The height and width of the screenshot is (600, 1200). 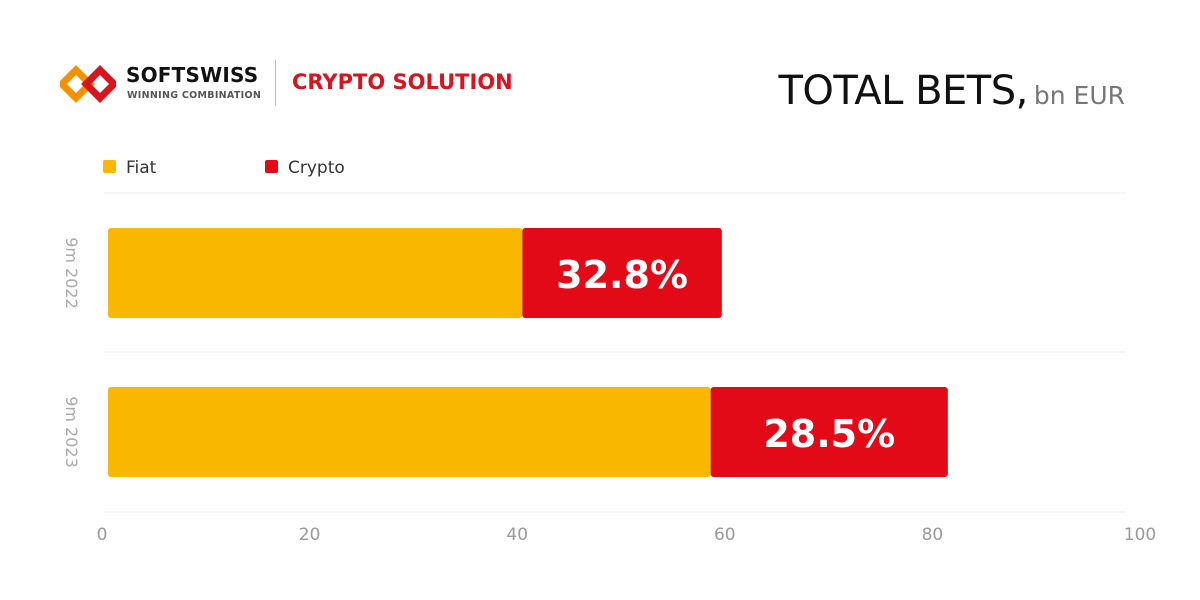 What do you see at coordinates (71, 273) in the screenshot?
I see `category-label-0: 9m 2022` at bounding box center [71, 273].